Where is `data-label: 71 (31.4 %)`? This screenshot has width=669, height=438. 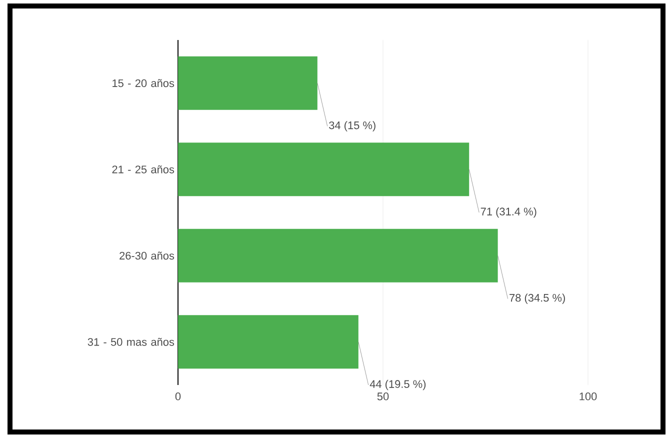 data-label: 71 (31.4 %) is located at coordinates (508, 212).